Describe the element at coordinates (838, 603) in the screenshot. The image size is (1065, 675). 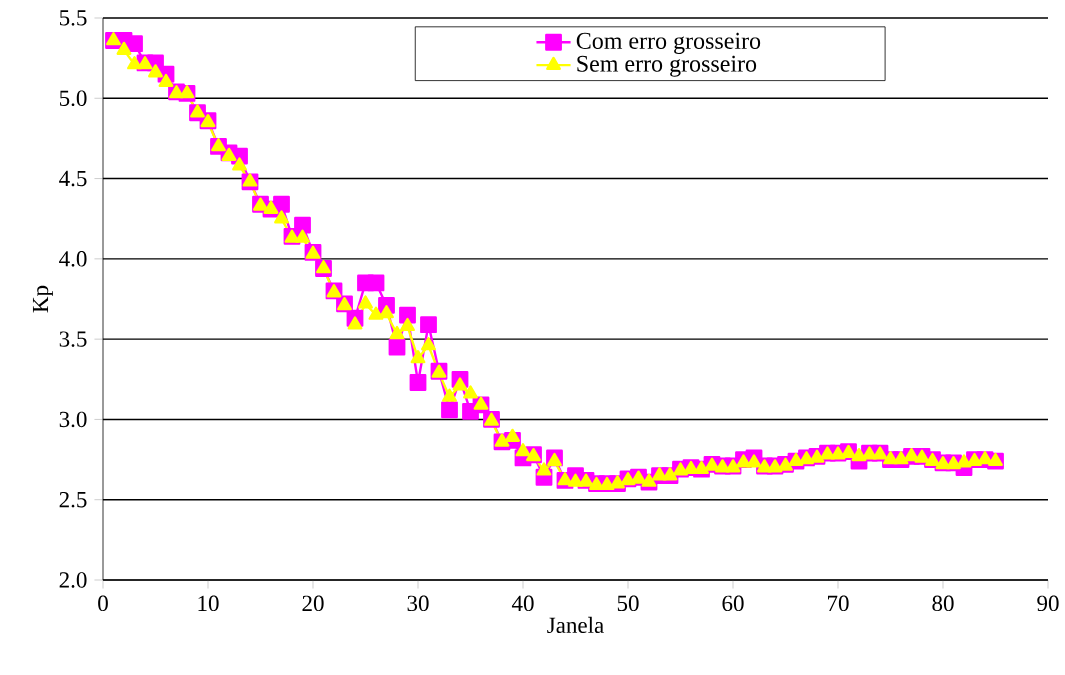
I see `x-tick-label: 70` at that location.